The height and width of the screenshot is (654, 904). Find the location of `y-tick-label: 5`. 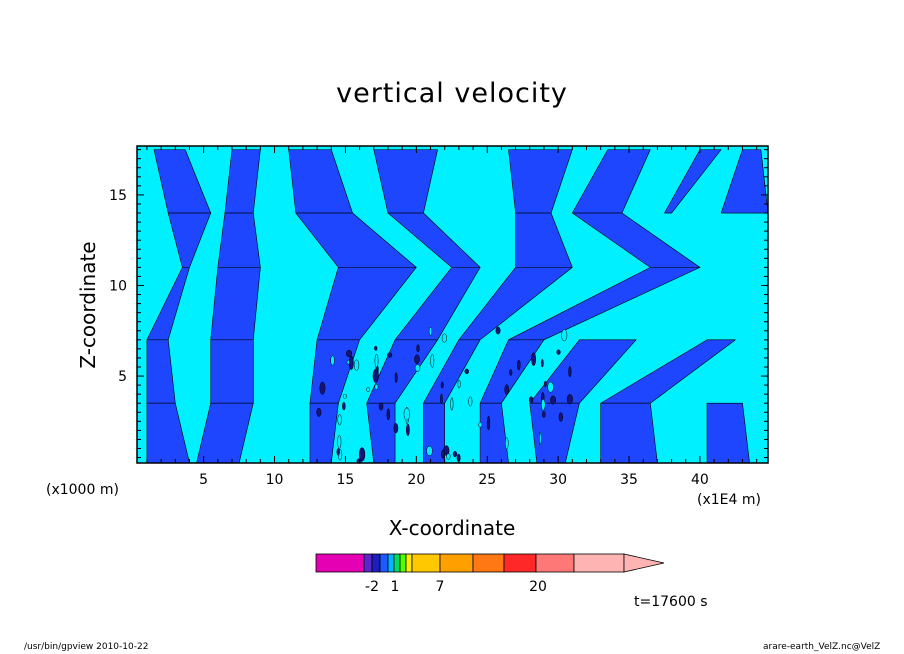

y-tick-label: 5 is located at coordinates (122, 377).